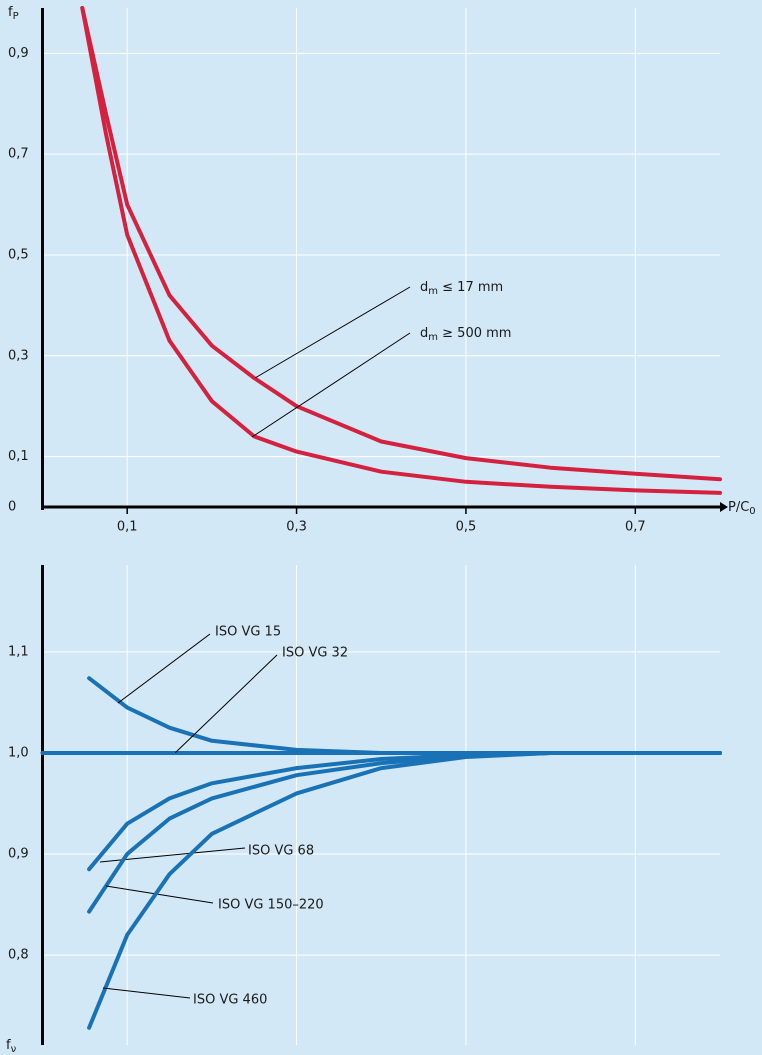  What do you see at coordinates (12, 507) in the screenshot?
I see `y-tick-label: 0` at bounding box center [12, 507].